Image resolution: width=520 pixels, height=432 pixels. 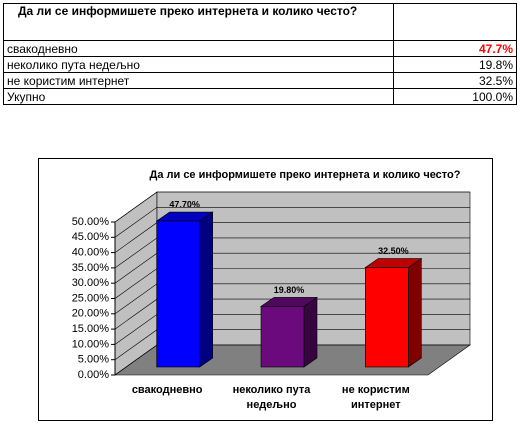 What do you see at coordinates (455, 48) in the screenshot?
I see `row-value: 47.7%` at bounding box center [455, 48].